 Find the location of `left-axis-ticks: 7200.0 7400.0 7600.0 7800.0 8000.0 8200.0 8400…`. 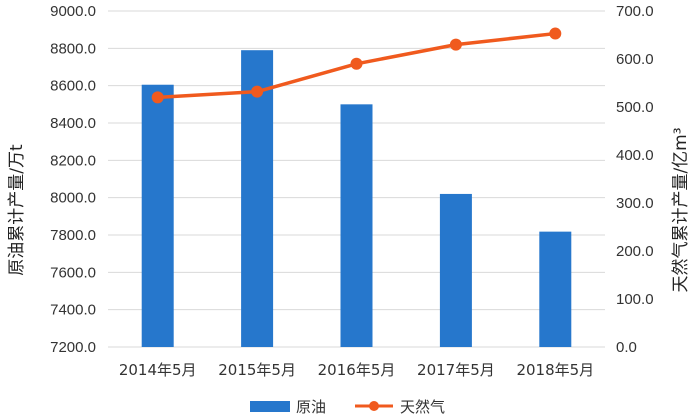

left-axis-ticks: 7200.0 7400.0 7600.0 7800.0 8000.0 8200.0 8400… is located at coordinates (73, 179).